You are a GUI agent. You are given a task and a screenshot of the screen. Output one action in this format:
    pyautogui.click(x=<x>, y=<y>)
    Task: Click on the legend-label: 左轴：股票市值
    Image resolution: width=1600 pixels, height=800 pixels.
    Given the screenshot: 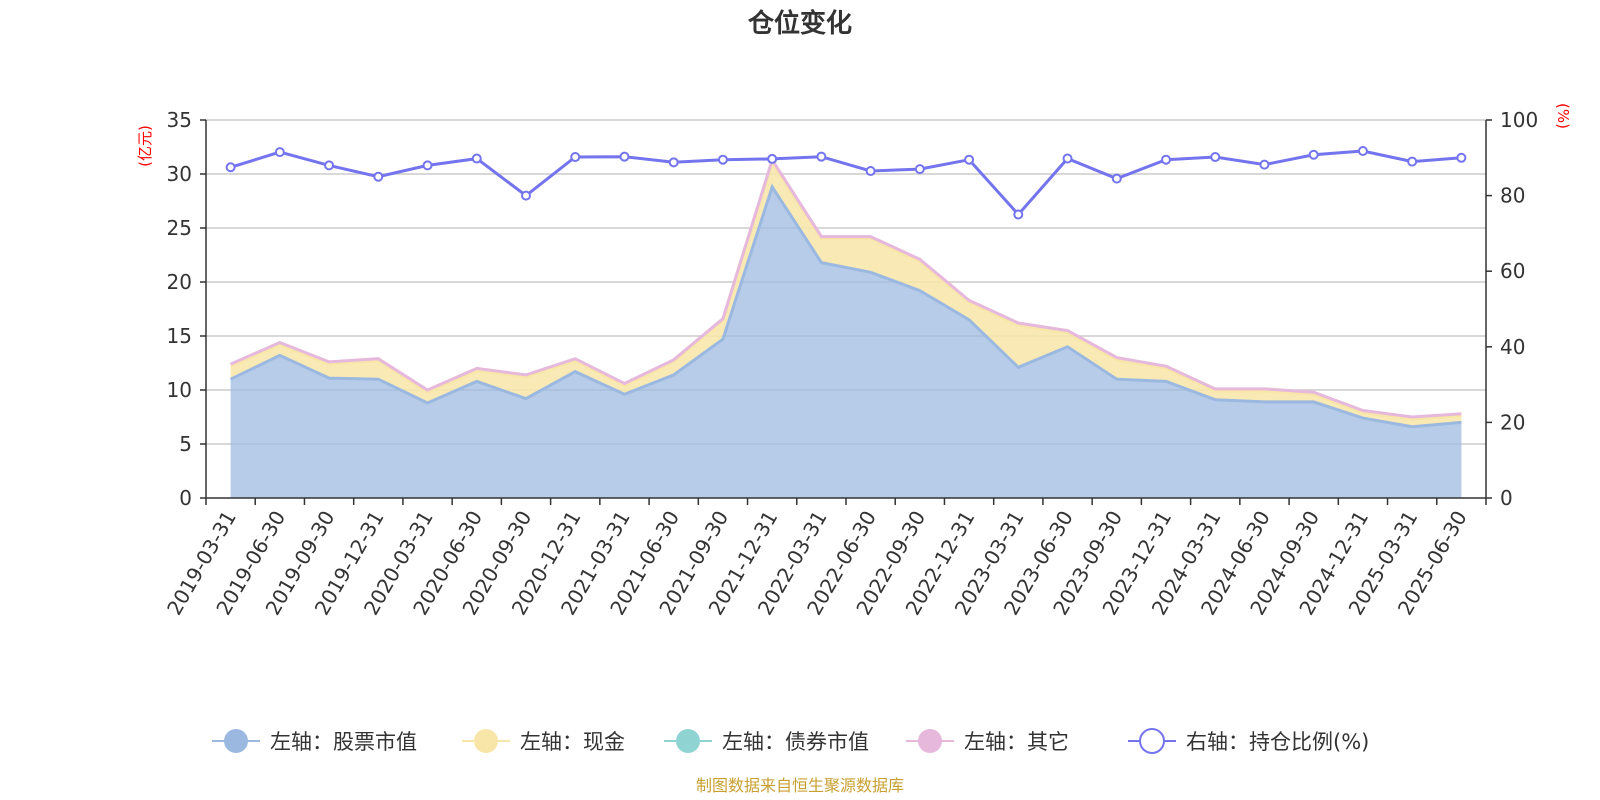 What is the action you would take?
    pyautogui.click(x=343, y=742)
    